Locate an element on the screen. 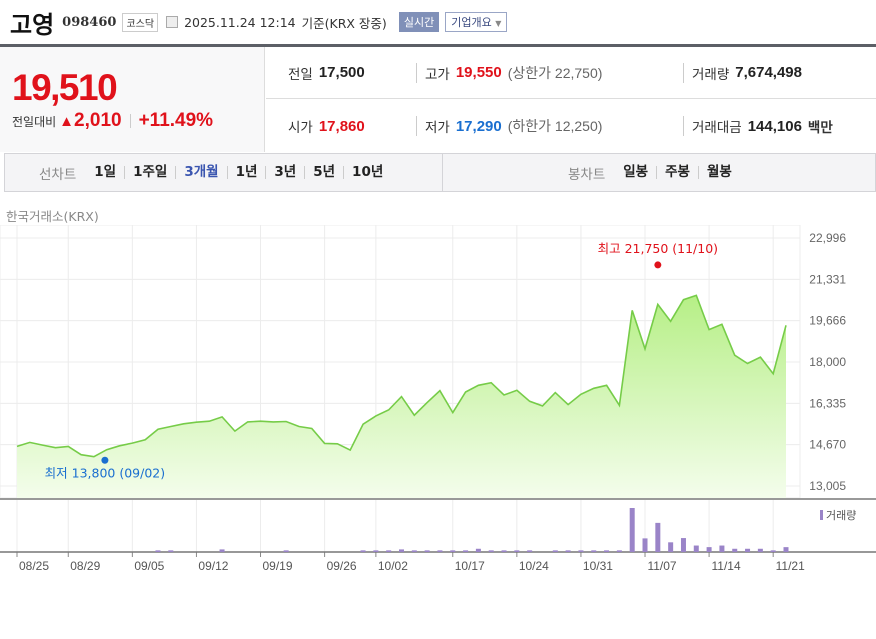  amount-label: 거래대금 is located at coordinates (717, 128).